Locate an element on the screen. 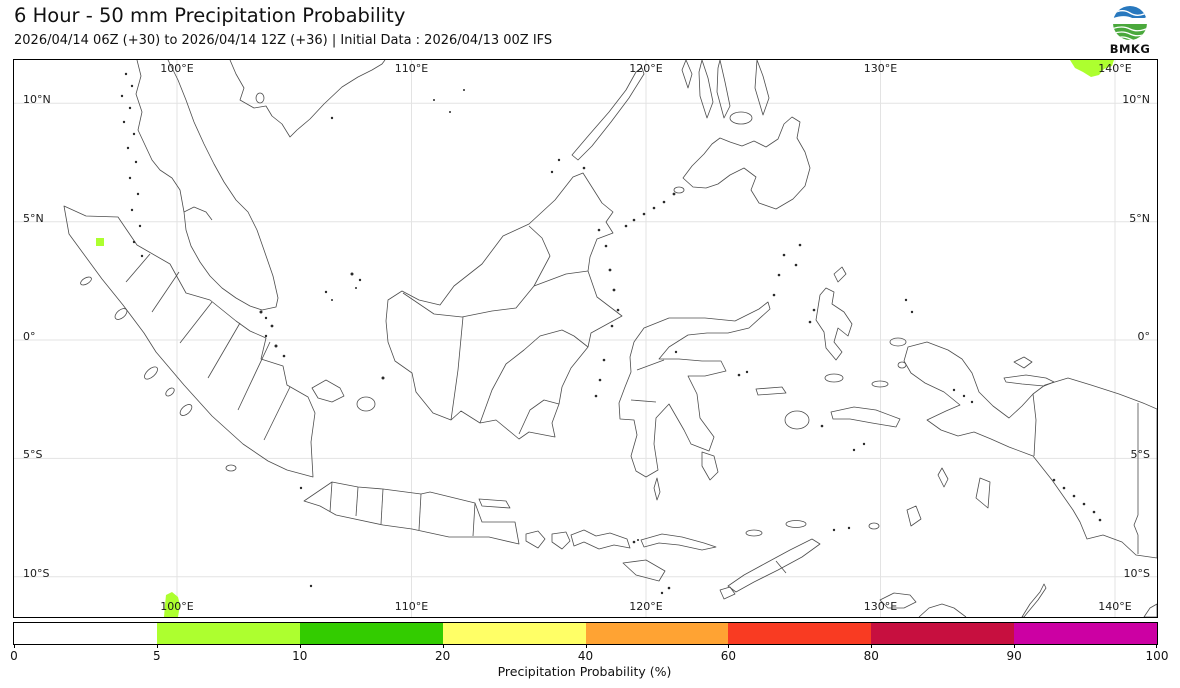 The width and height of the screenshot is (1180, 688). coast-nias is located at coordinates (121, 314).